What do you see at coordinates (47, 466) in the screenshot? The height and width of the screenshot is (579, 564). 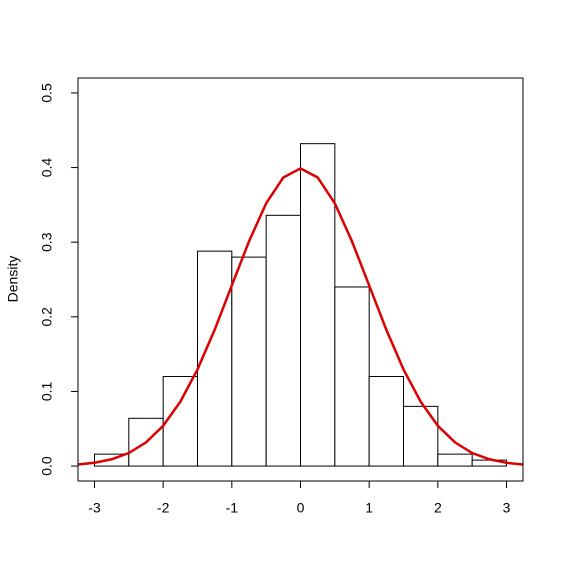 I see `y-tick-label: 0.0` at bounding box center [47, 466].